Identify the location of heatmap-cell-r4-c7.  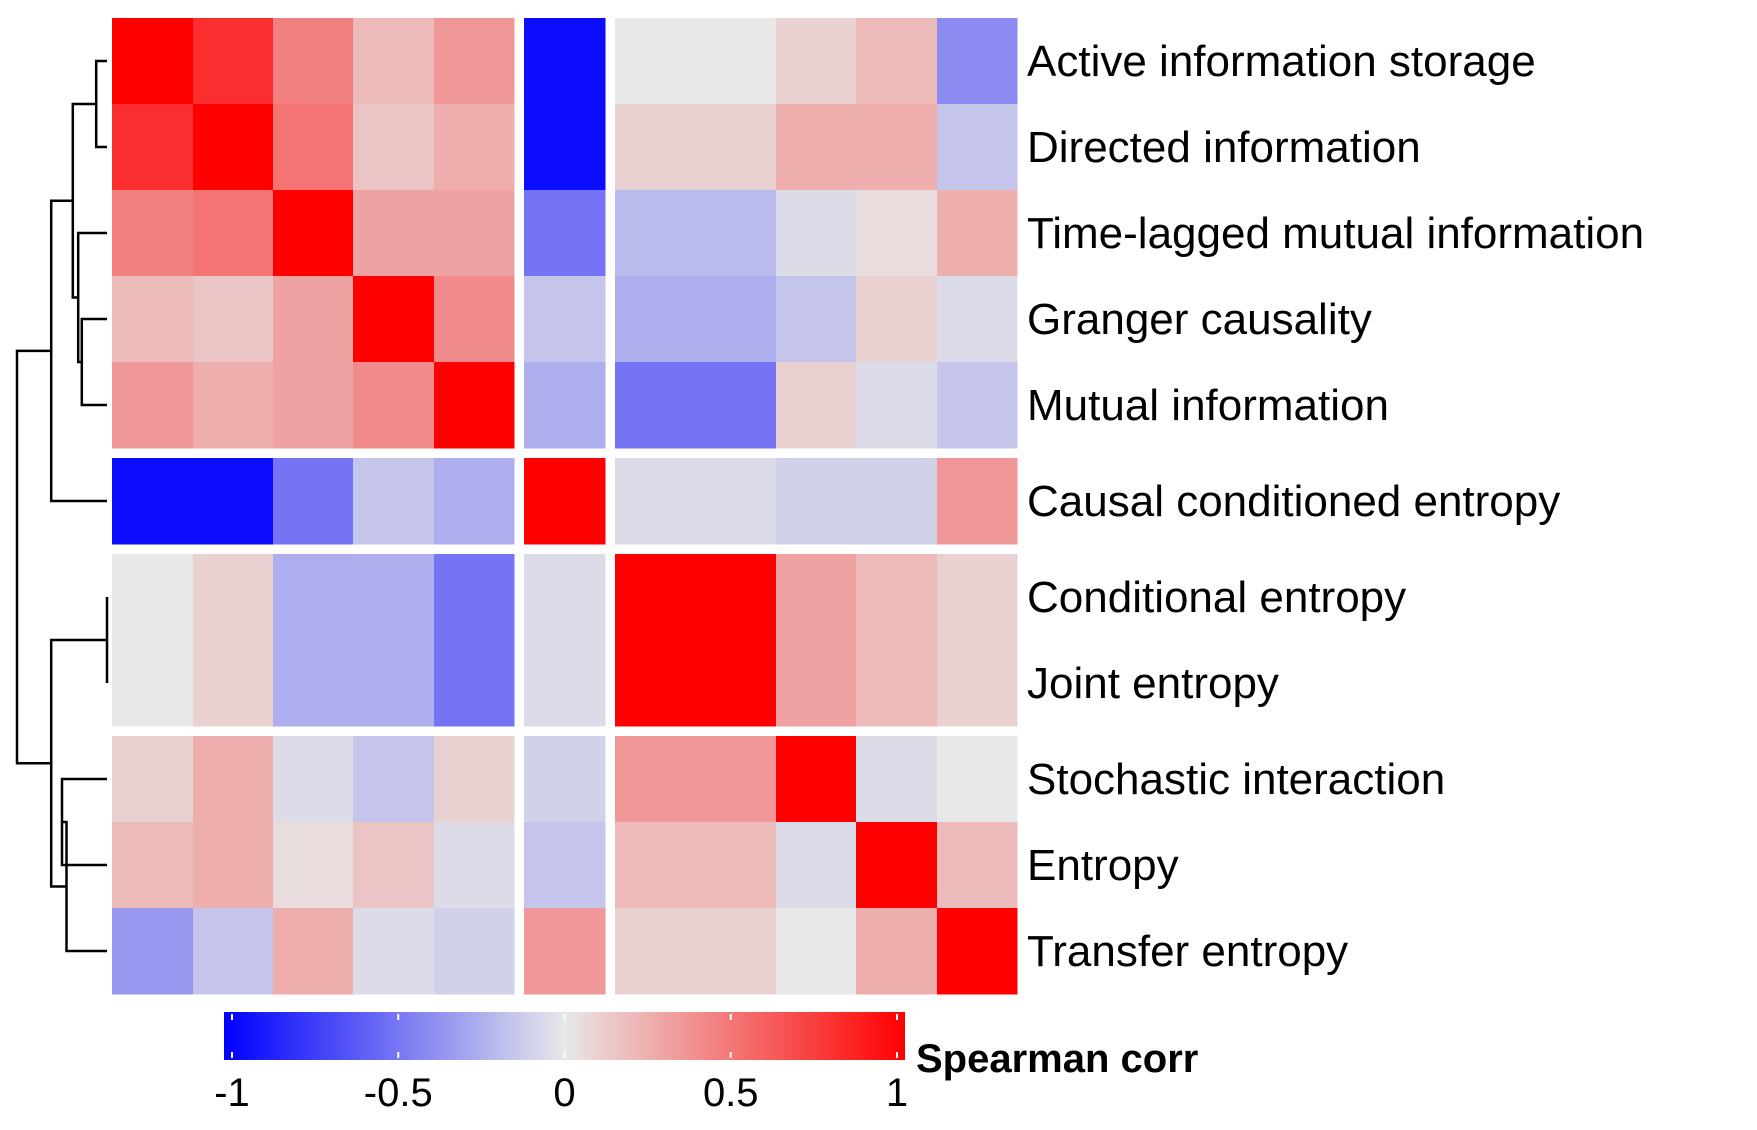
(736, 405).